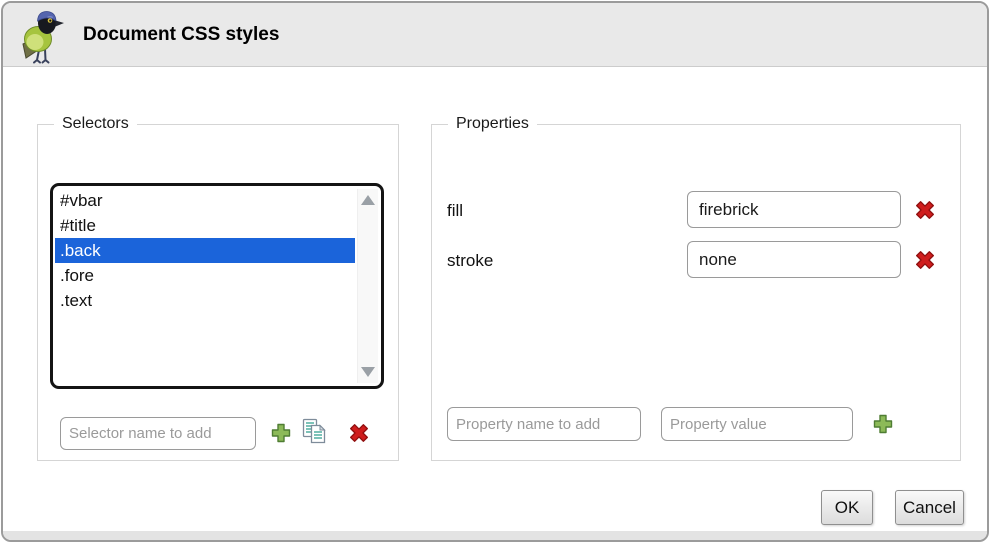 This screenshot has width=991, height=544. What do you see at coordinates (368, 200) in the screenshot?
I see `scroll-up-icon` at bounding box center [368, 200].